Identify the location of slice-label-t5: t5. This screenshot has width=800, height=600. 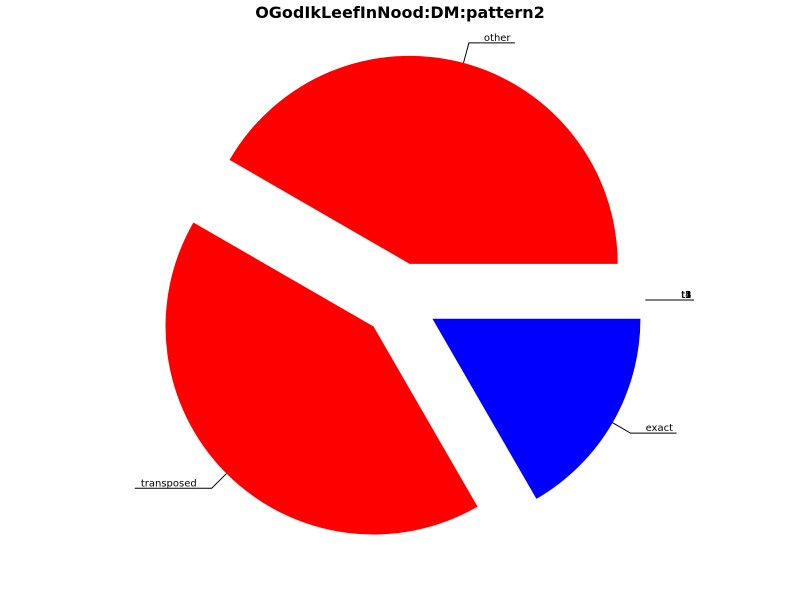
(686, 295).